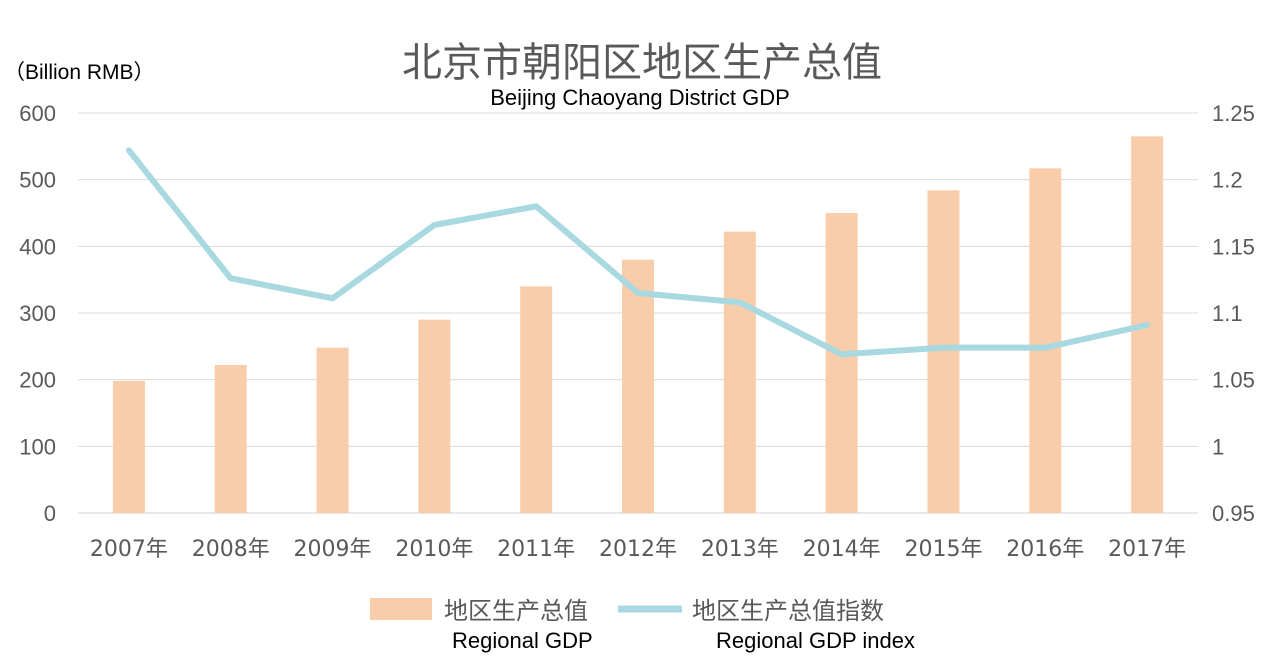 The height and width of the screenshot is (656, 1288). Describe the element at coordinates (1227, 313) in the screenshot. I see `y2-tick-label: 1.1` at that location.